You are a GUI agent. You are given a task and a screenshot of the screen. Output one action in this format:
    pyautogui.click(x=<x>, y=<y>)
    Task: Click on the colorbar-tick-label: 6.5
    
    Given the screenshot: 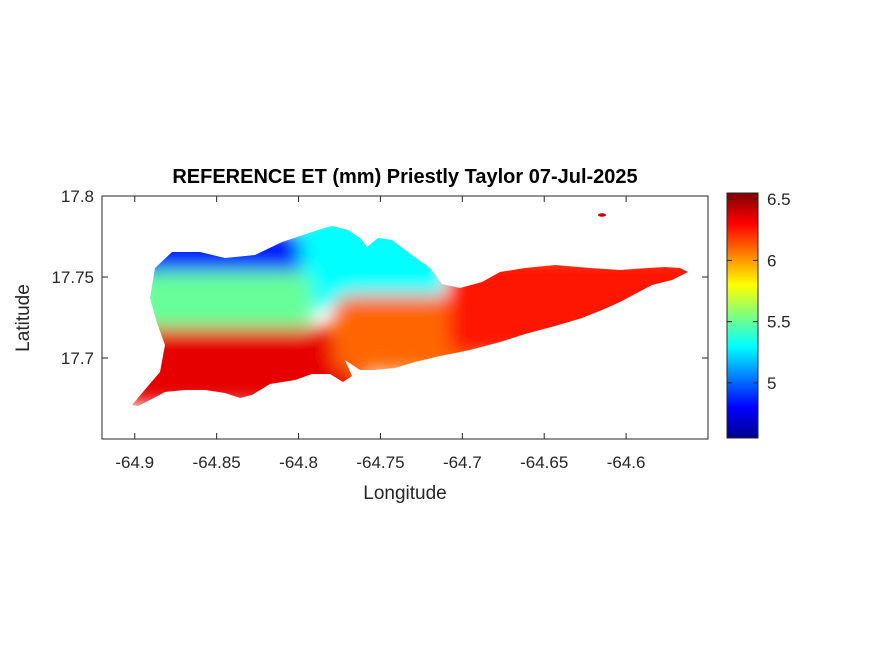 What is the action you would take?
    pyautogui.click(x=779, y=199)
    